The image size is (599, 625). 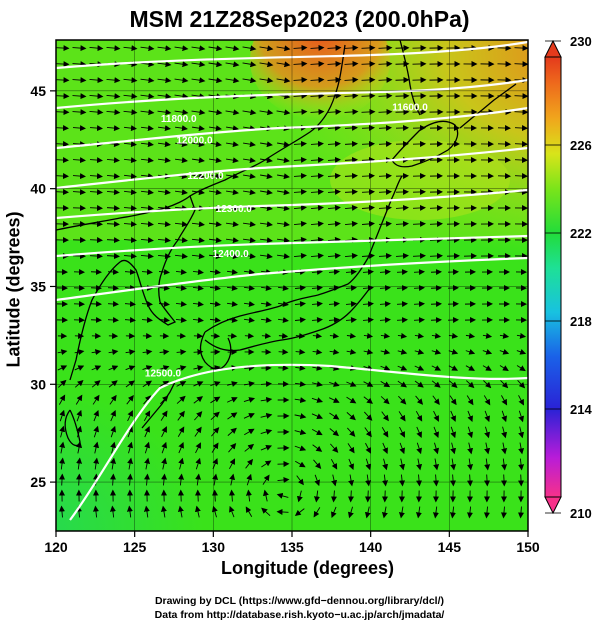 I want to click on x-axis-label: Longitude (degrees), so click(x=307, y=568).